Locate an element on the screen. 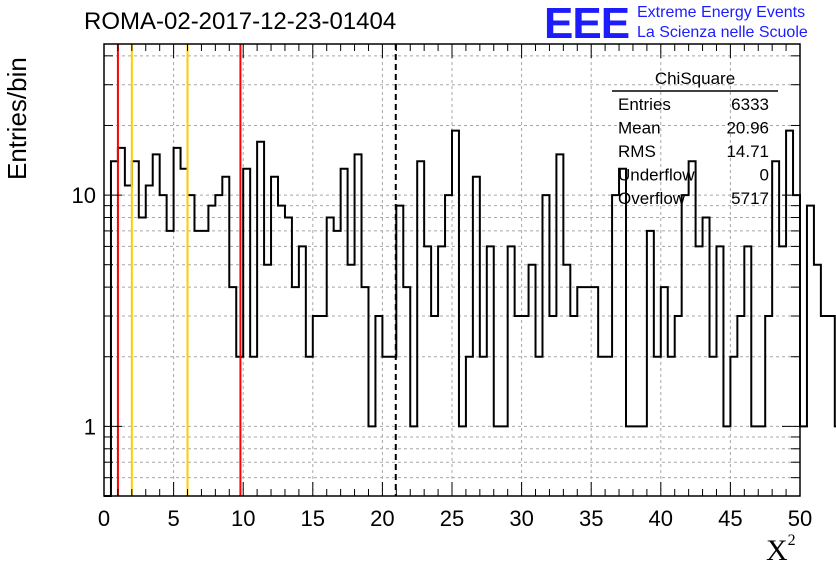 The image size is (836, 572). x-tick-label: 40 is located at coordinates (661, 518).